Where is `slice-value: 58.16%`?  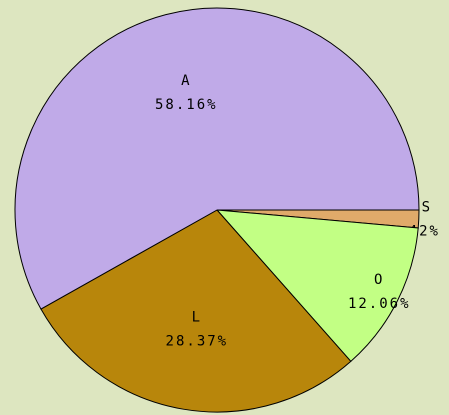
slice-value: 58.16% is located at coordinates (186, 105).